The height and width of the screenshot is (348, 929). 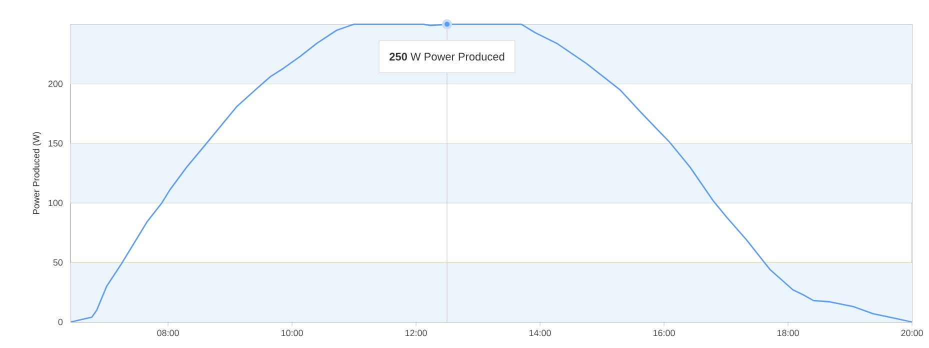 What do you see at coordinates (540, 333) in the screenshot?
I see `x-tick-label: 14:00` at bounding box center [540, 333].